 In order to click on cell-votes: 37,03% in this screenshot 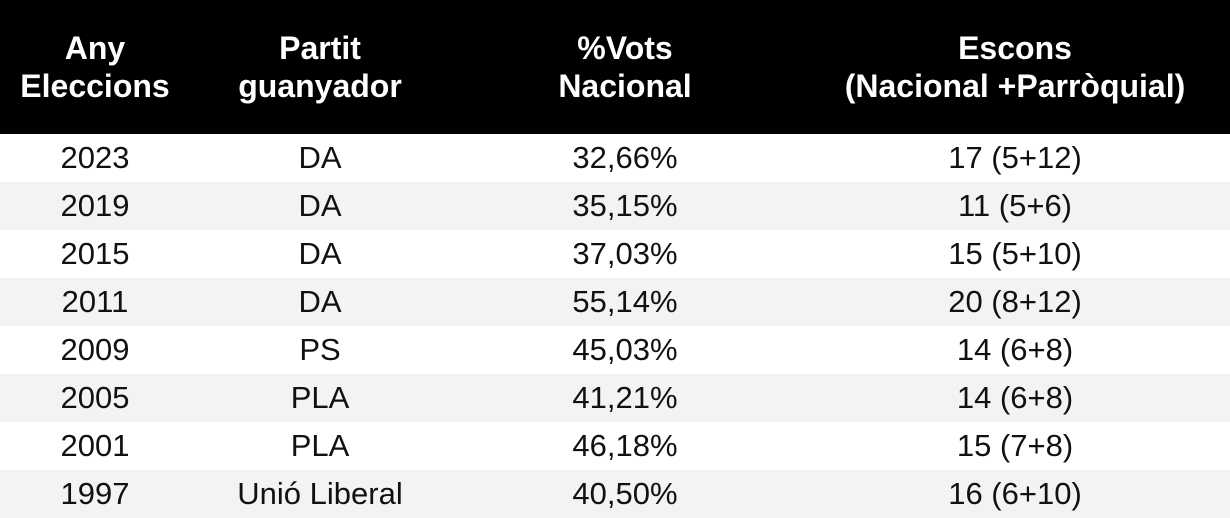, I will do `click(625, 253)`.